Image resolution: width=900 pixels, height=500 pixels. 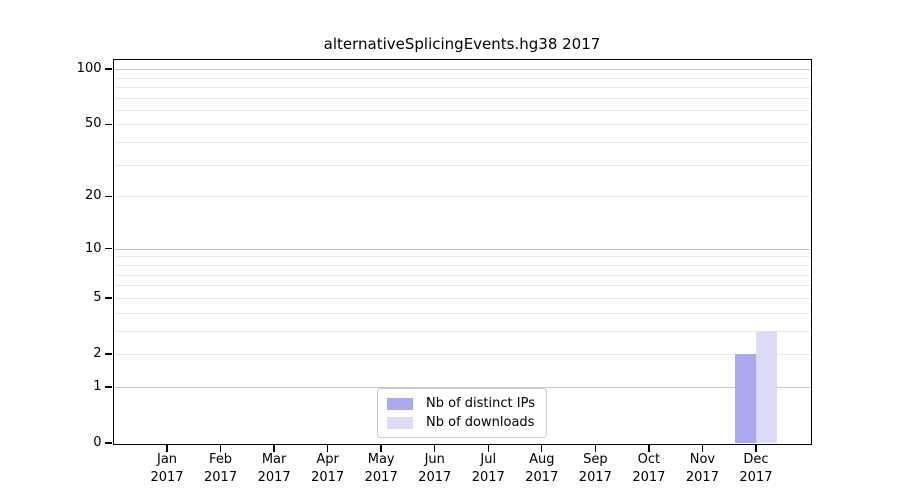 I want to click on y-tick-label: 2, so click(x=97, y=353).